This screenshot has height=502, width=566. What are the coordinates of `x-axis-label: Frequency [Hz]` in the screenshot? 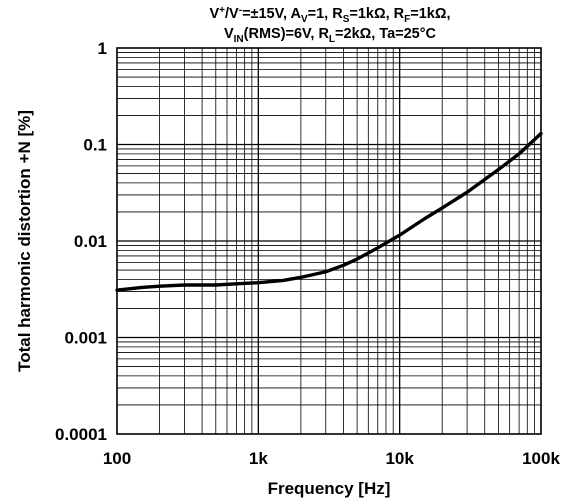 It's located at (329, 488).